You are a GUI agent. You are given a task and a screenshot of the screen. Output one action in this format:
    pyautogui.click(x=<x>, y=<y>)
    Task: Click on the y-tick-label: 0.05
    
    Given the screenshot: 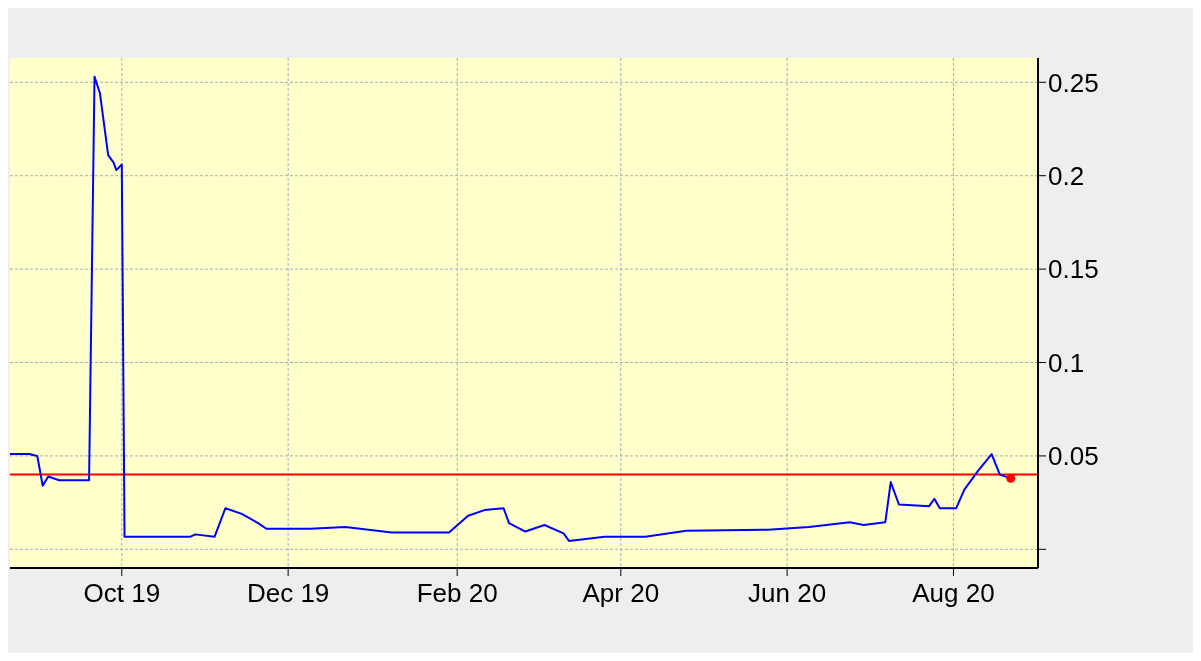 What is the action you would take?
    pyautogui.click(x=1073, y=456)
    